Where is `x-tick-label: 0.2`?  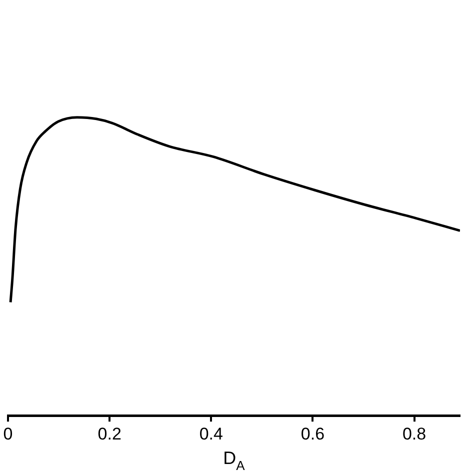
x-tick-label: 0.2 is located at coordinates (110, 434).